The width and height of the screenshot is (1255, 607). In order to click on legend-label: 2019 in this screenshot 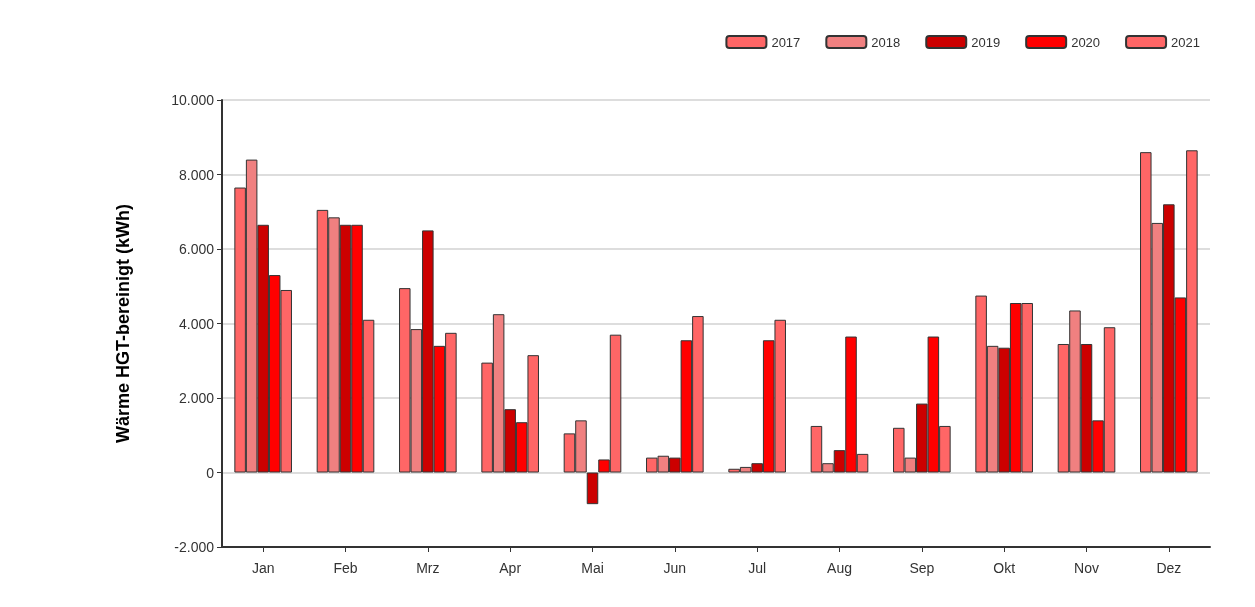, I will do `click(986, 42)`.